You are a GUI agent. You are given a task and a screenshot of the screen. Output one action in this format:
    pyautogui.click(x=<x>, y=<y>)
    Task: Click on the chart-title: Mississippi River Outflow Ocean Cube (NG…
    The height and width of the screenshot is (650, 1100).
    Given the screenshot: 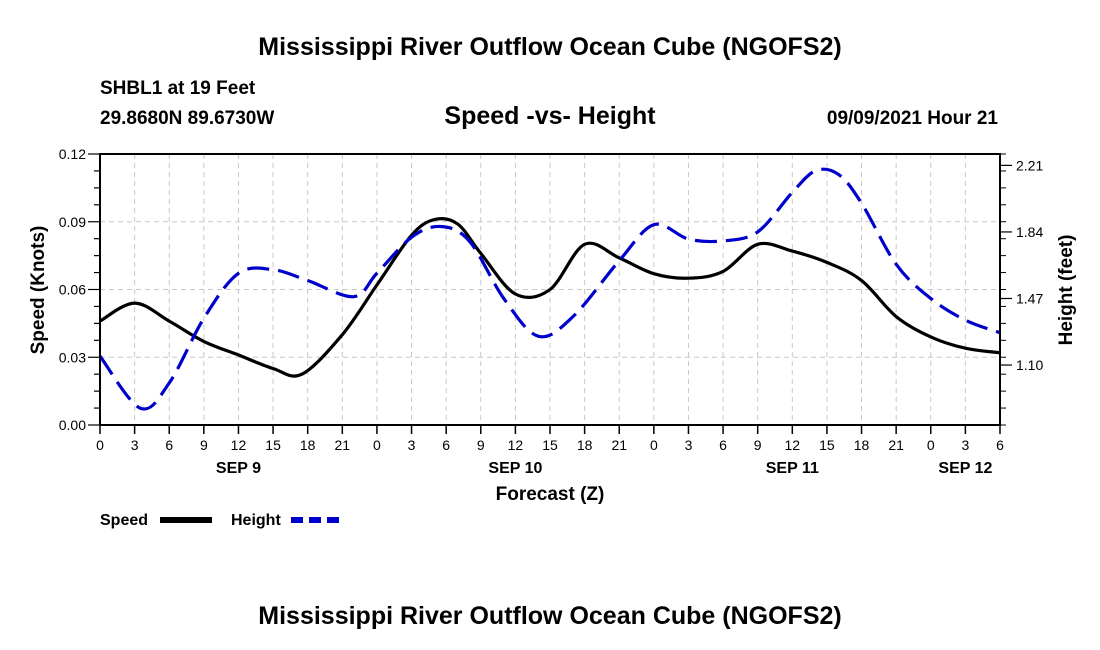 What is the action you would take?
    pyautogui.click(x=549, y=47)
    